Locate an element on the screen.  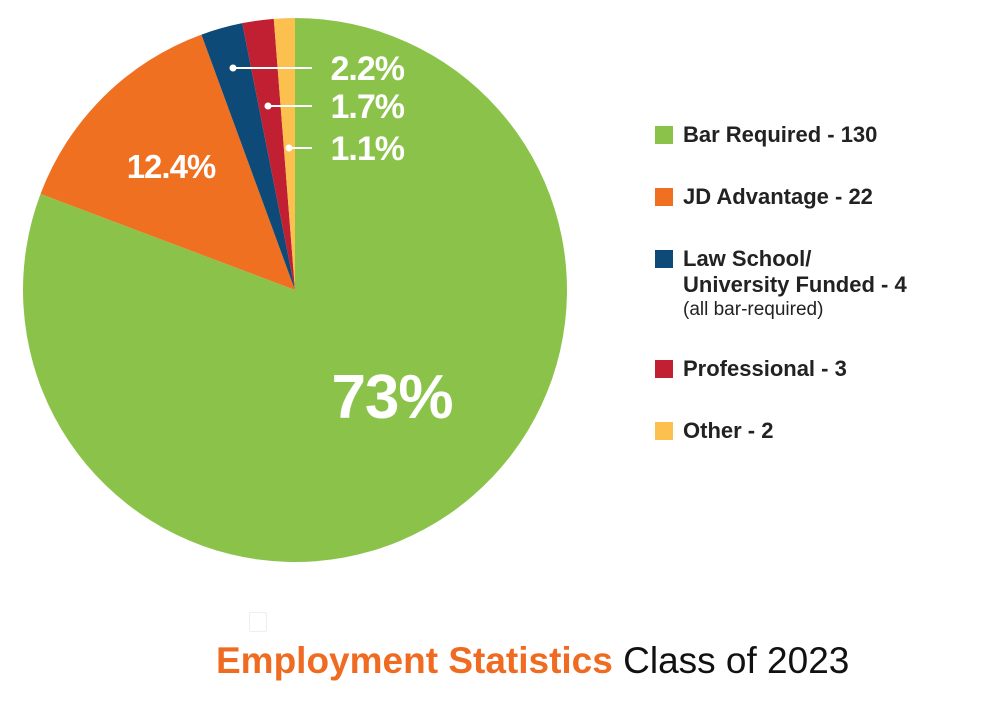
chart-title: Employment Statistics Class of 2023 is located at coordinates (532, 661).